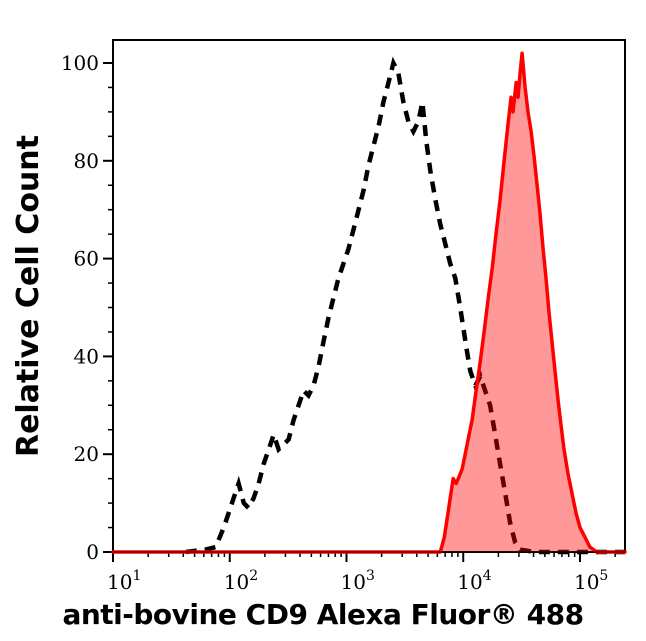  Describe the element at coordinates (474, 581) in the screenshot. I see `x-tick-label: 10⁴` at that location.